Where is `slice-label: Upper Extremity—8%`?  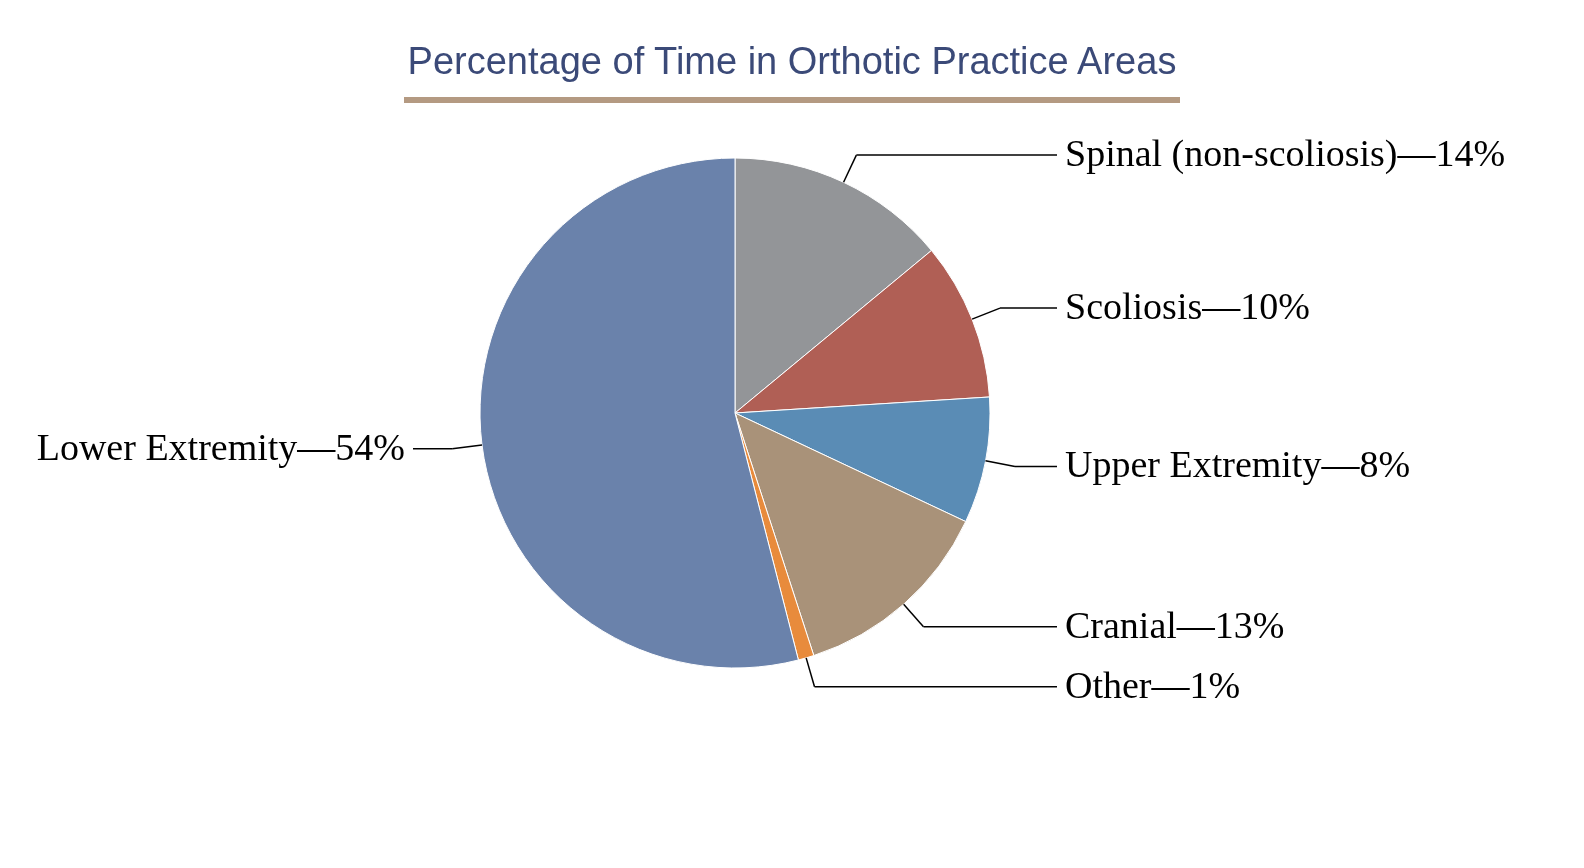 slice-label: Upper Extremity—8% is located at coordinates (1238, 464).